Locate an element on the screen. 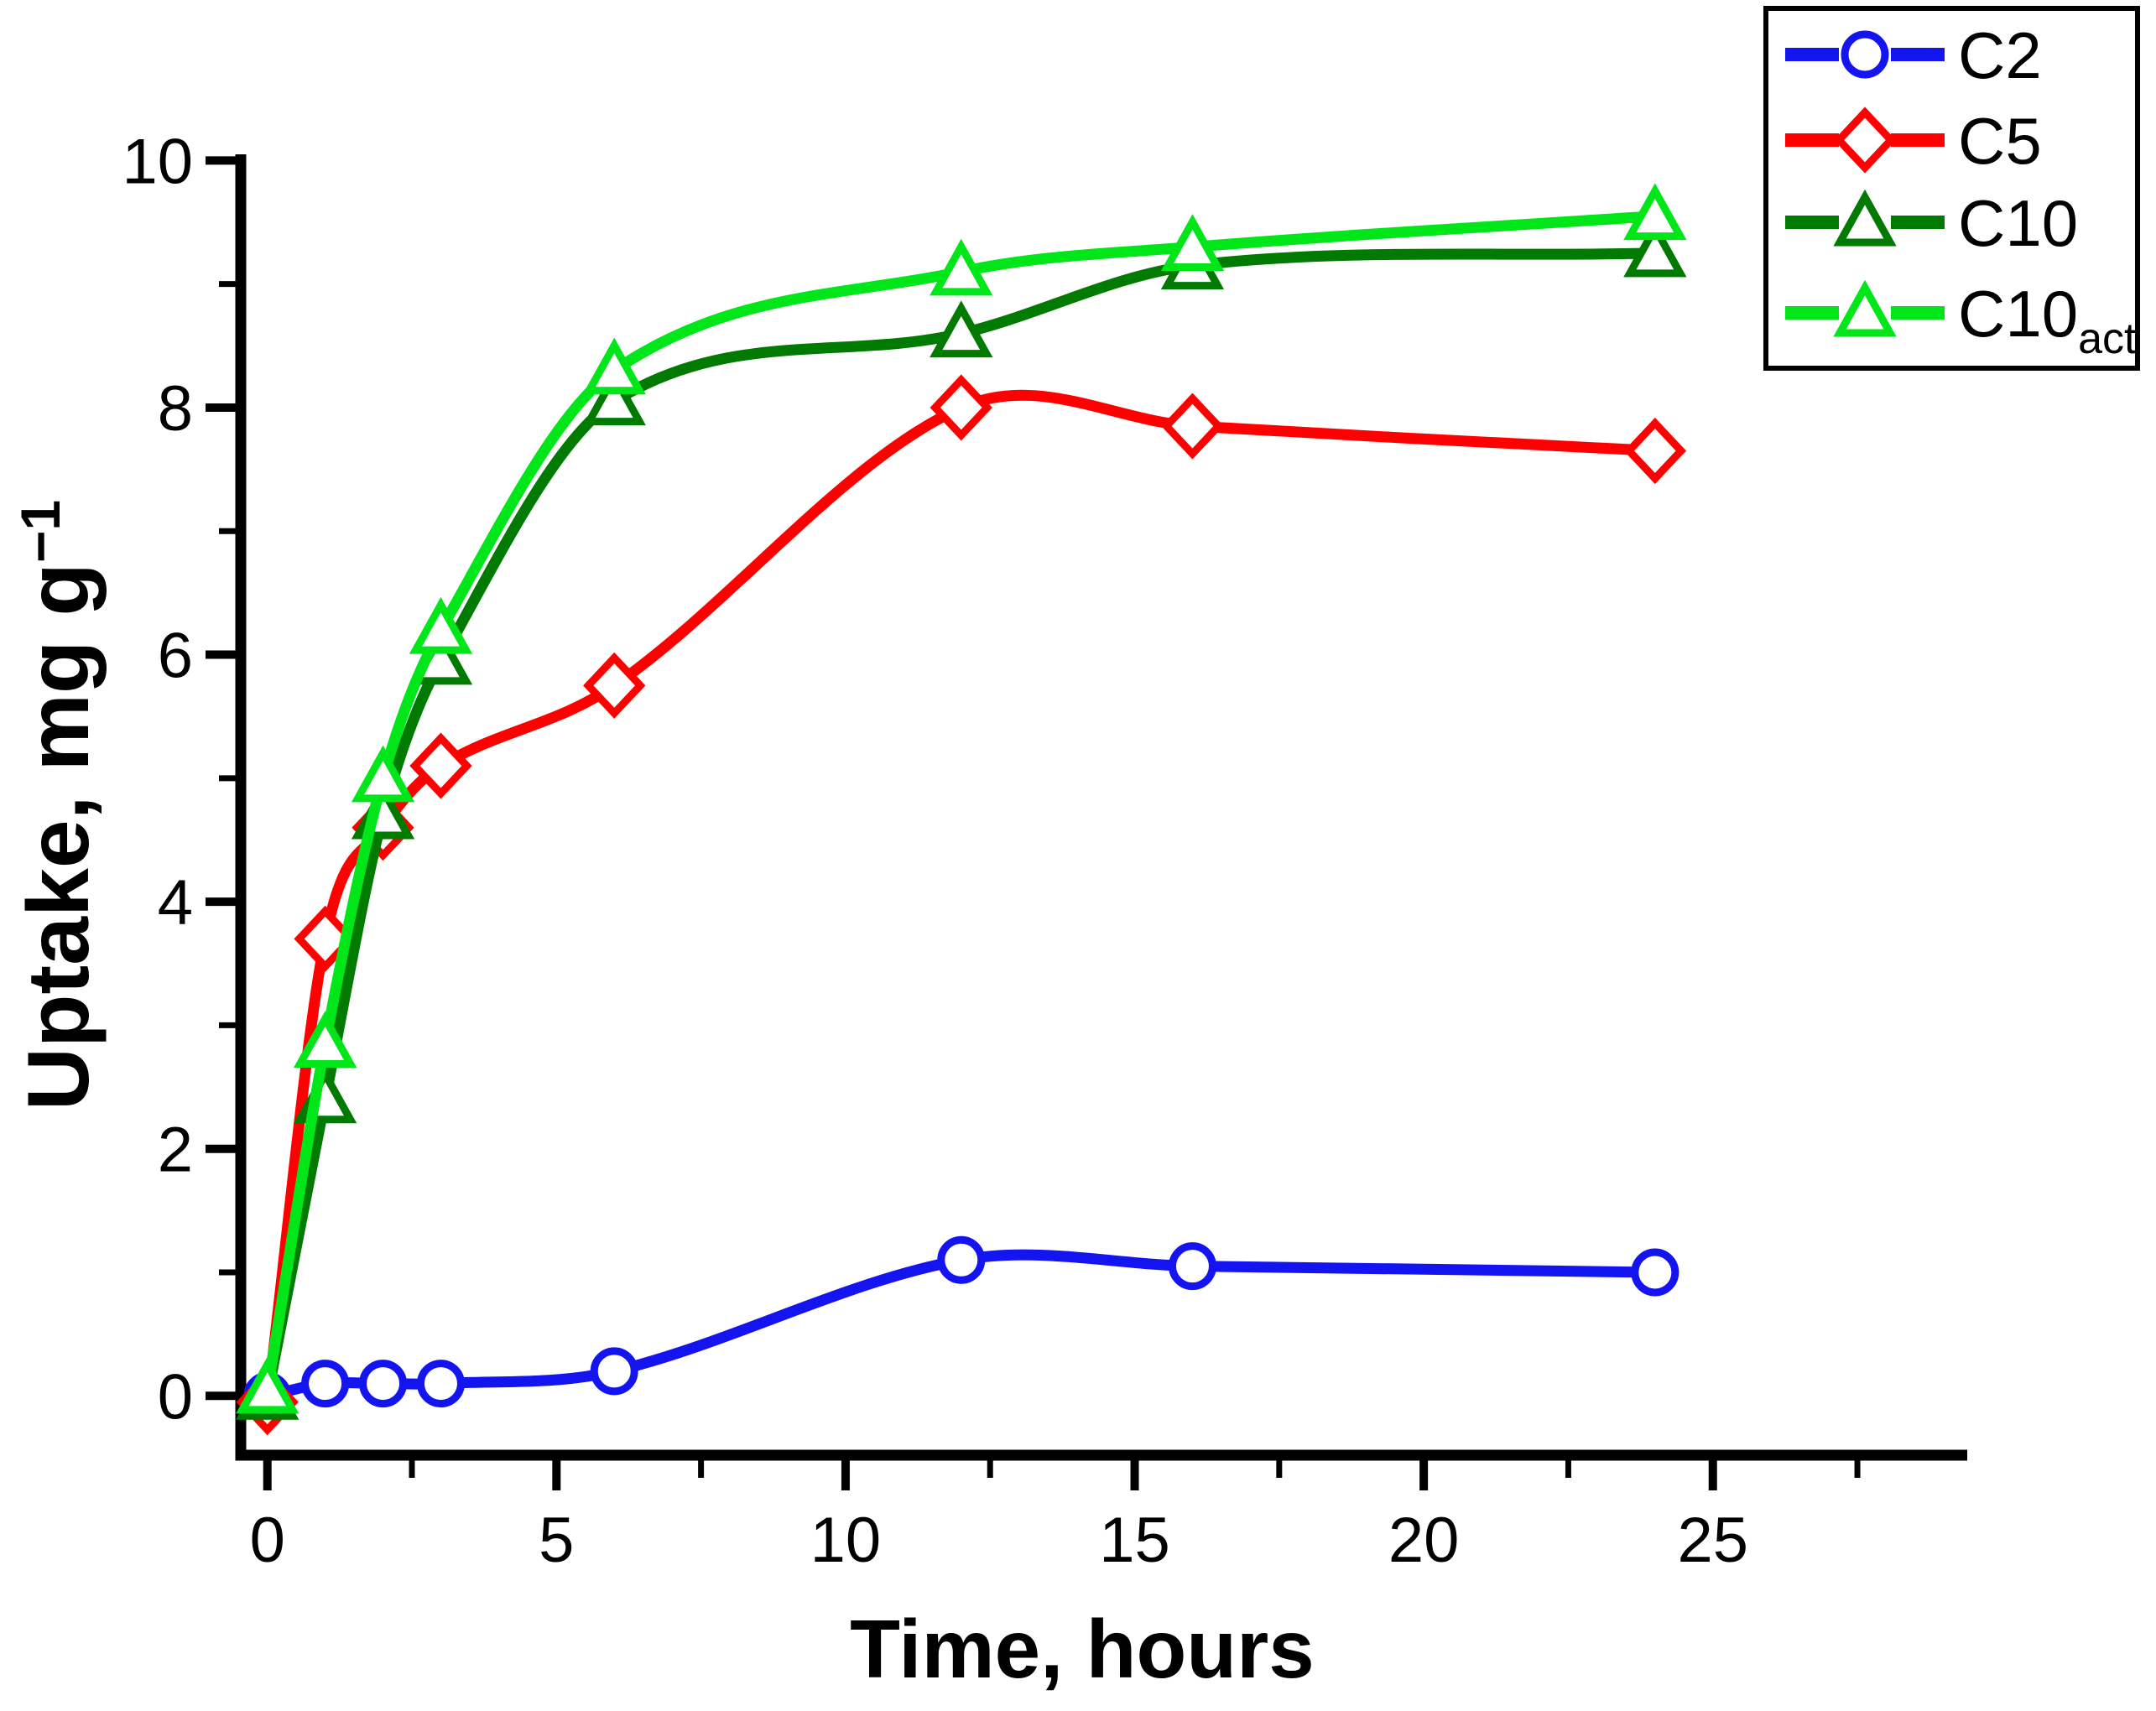 Image resolution: width=2156 pixels, height=1711 pixels. legend-label: C10act is located at coordinates (2047, 320).